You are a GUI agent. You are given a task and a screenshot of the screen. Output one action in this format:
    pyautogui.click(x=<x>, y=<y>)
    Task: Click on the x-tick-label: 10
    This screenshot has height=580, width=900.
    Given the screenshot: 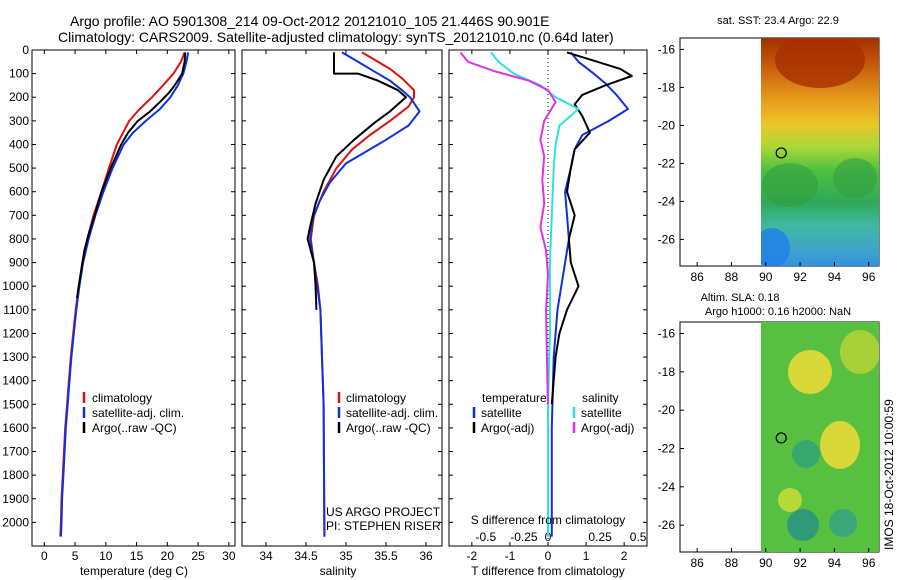 What is the action you would take?
    pyautogui.click(x=106, y=556)
    